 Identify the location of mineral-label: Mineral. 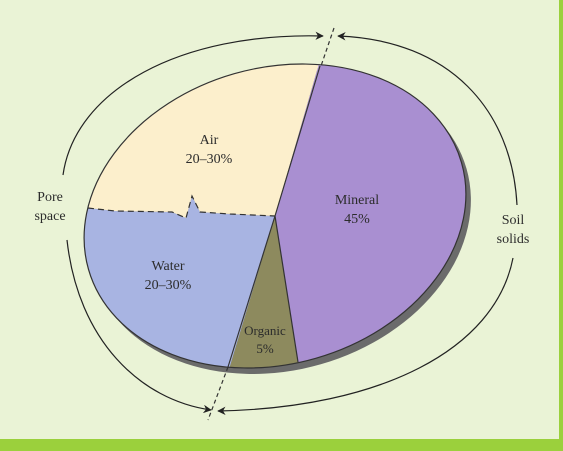
(357, 200).